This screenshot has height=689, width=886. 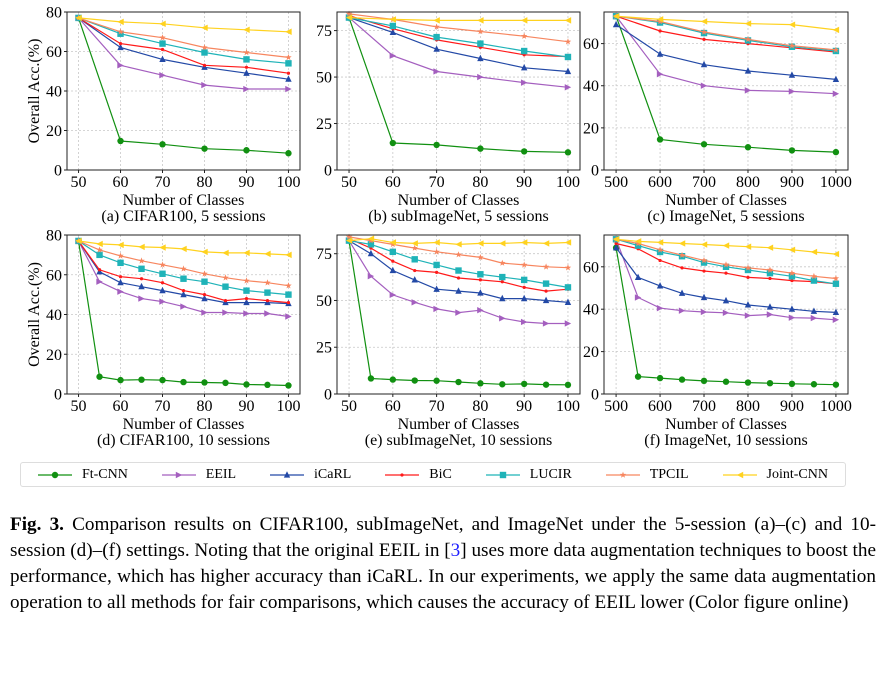 I want to click on series-lucir, so click(x=458, y=264).